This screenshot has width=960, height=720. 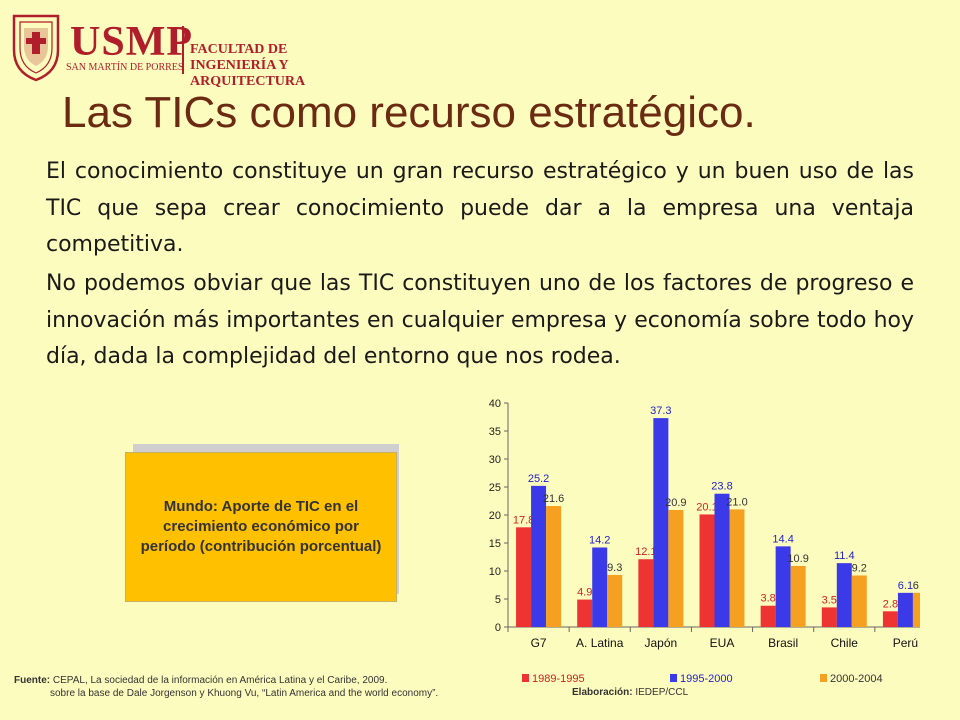 I want to click on data-label: 3.8, so click(x=767, y=599).